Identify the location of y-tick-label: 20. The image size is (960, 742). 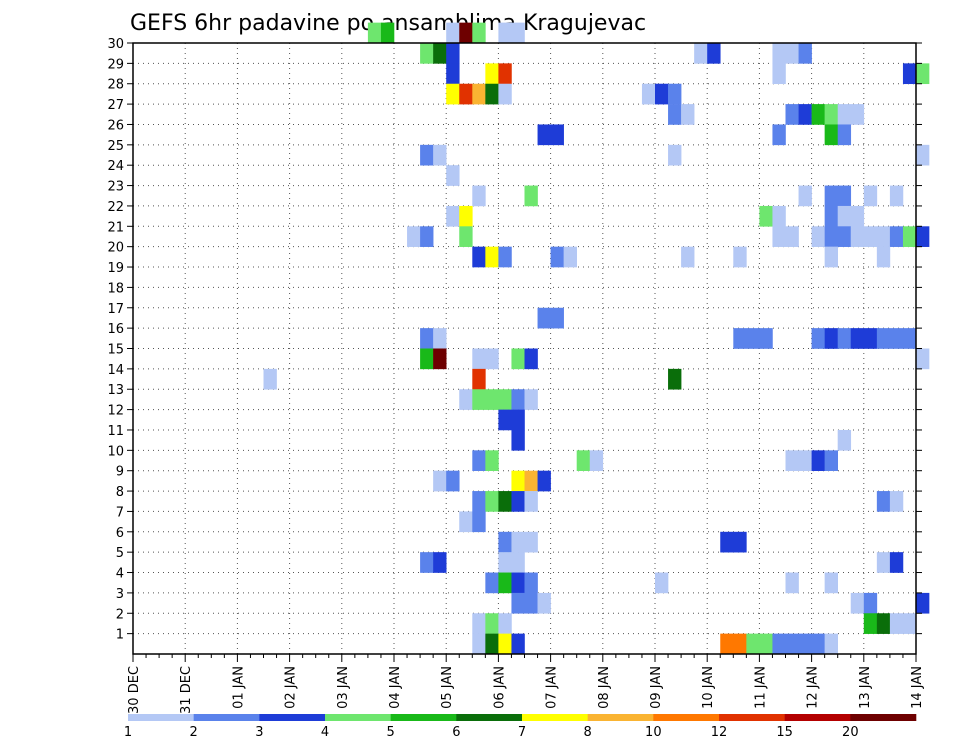
(115, 248).